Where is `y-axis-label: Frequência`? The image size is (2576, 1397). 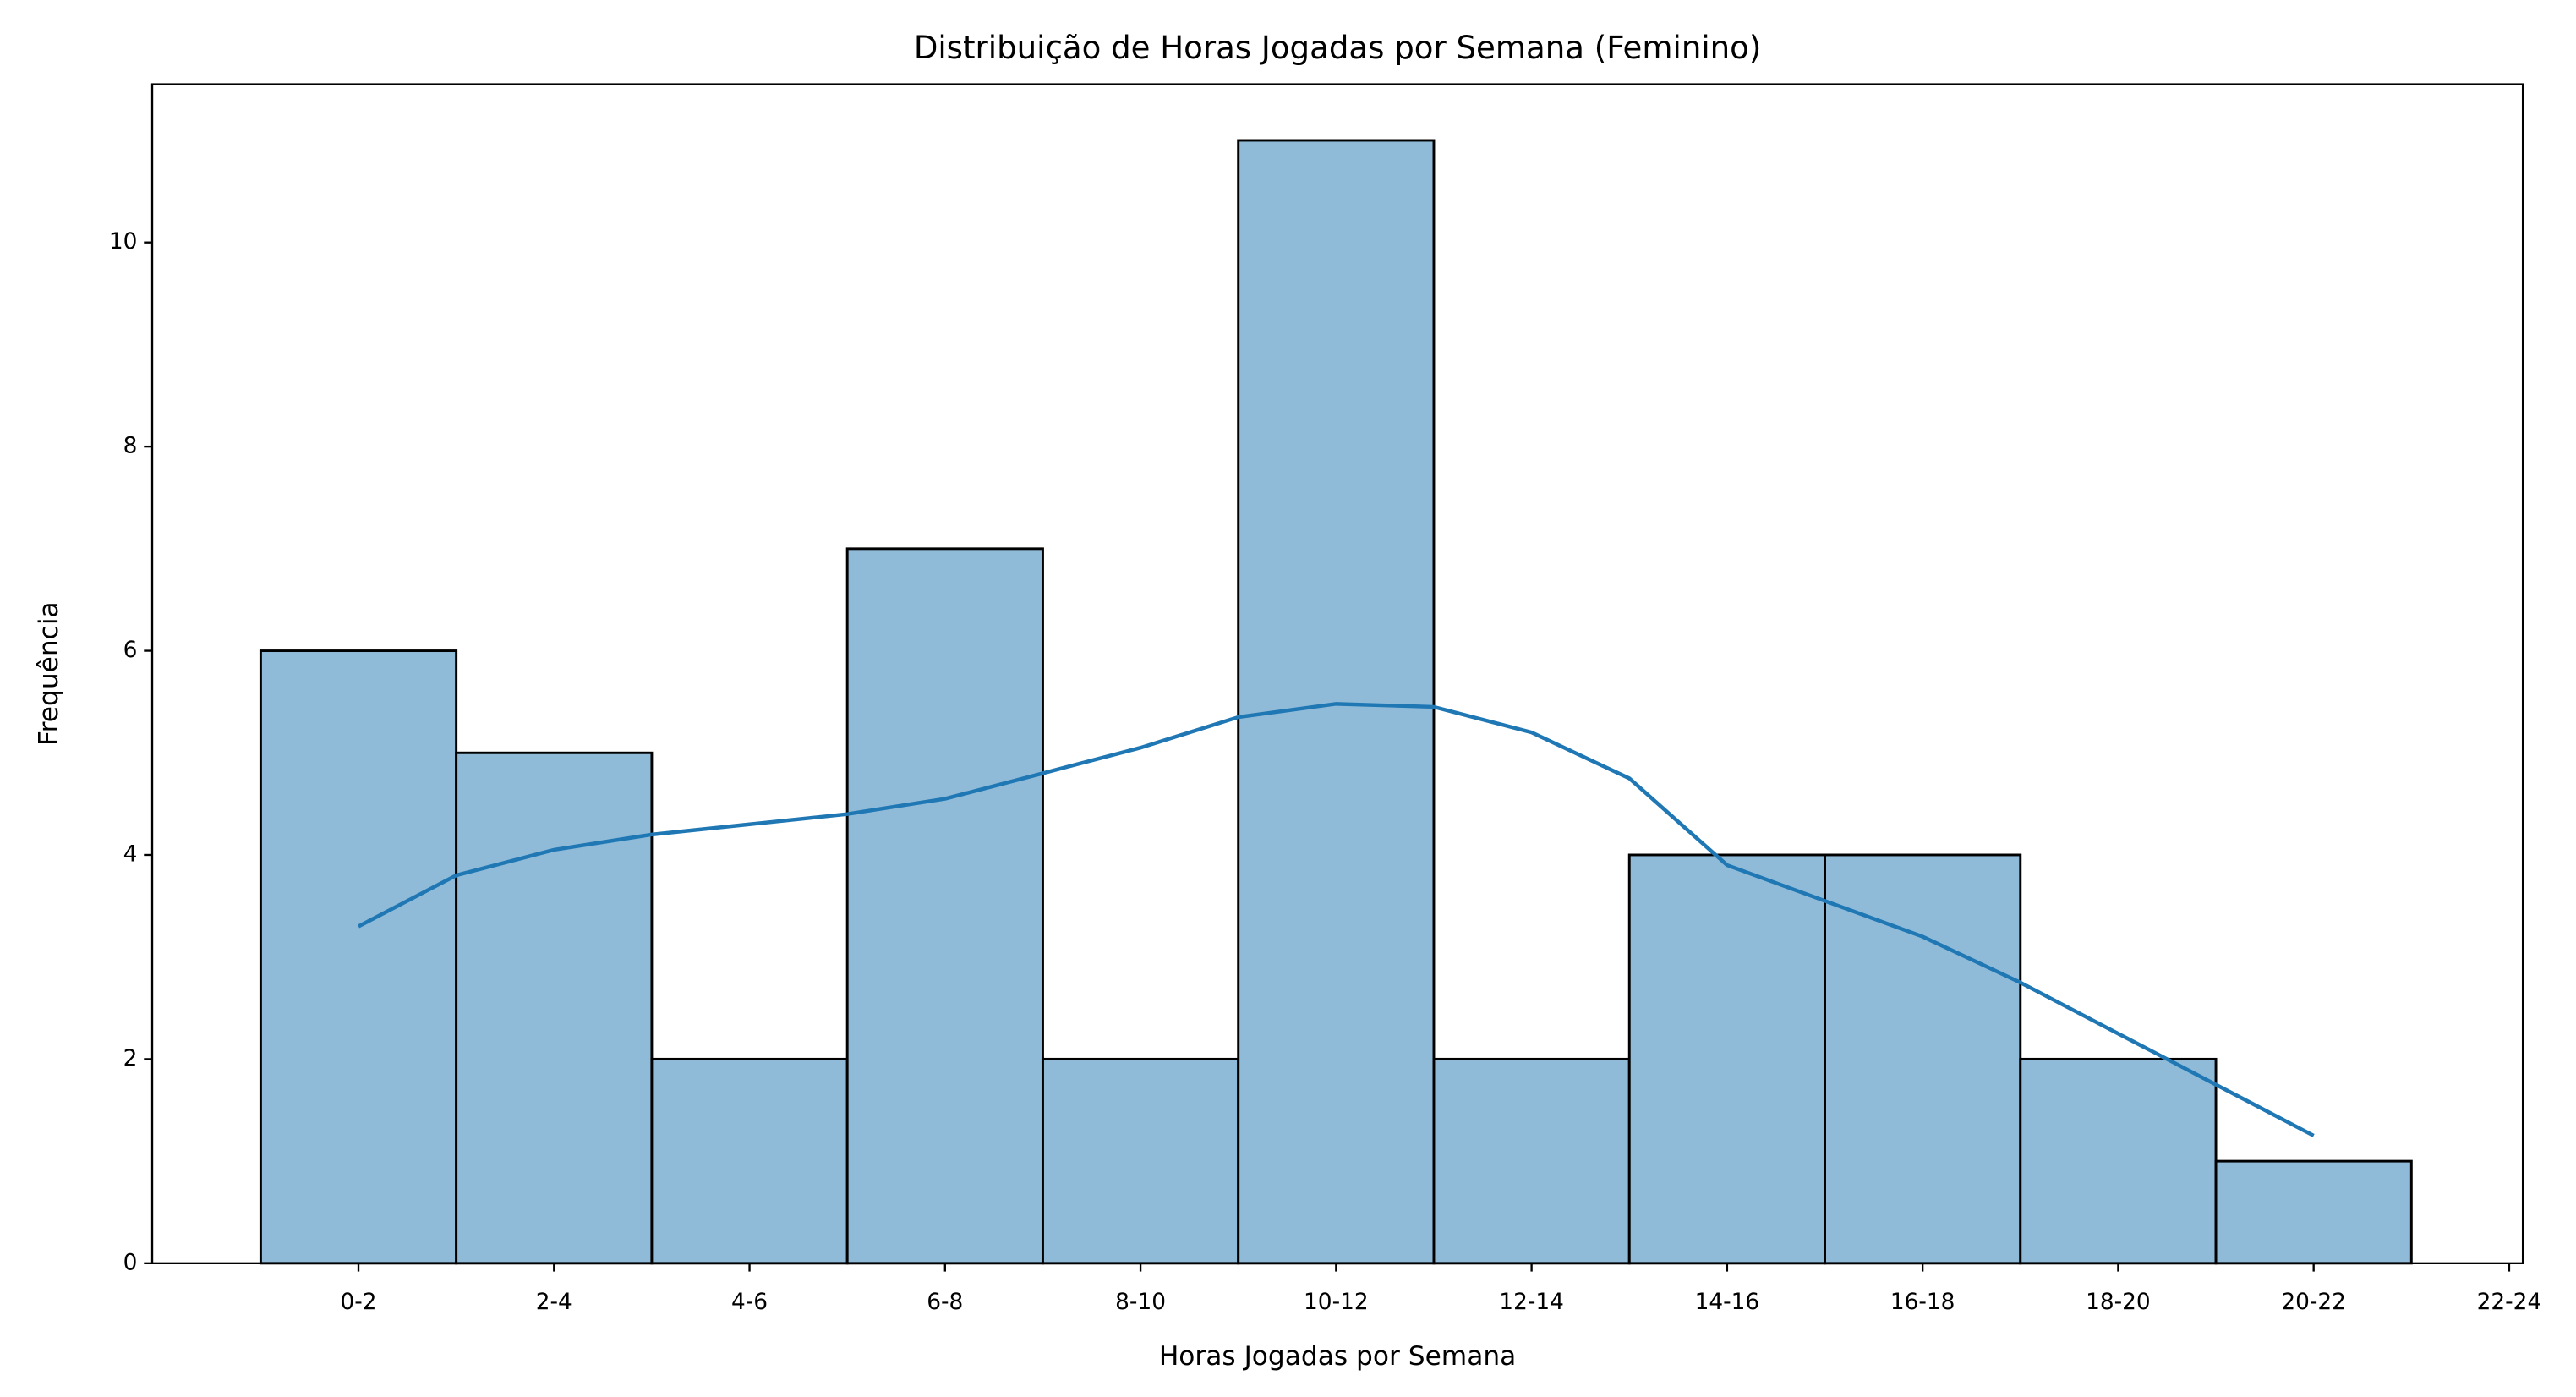
y-axis-label: Frequência is located at coordinates (49, 673).